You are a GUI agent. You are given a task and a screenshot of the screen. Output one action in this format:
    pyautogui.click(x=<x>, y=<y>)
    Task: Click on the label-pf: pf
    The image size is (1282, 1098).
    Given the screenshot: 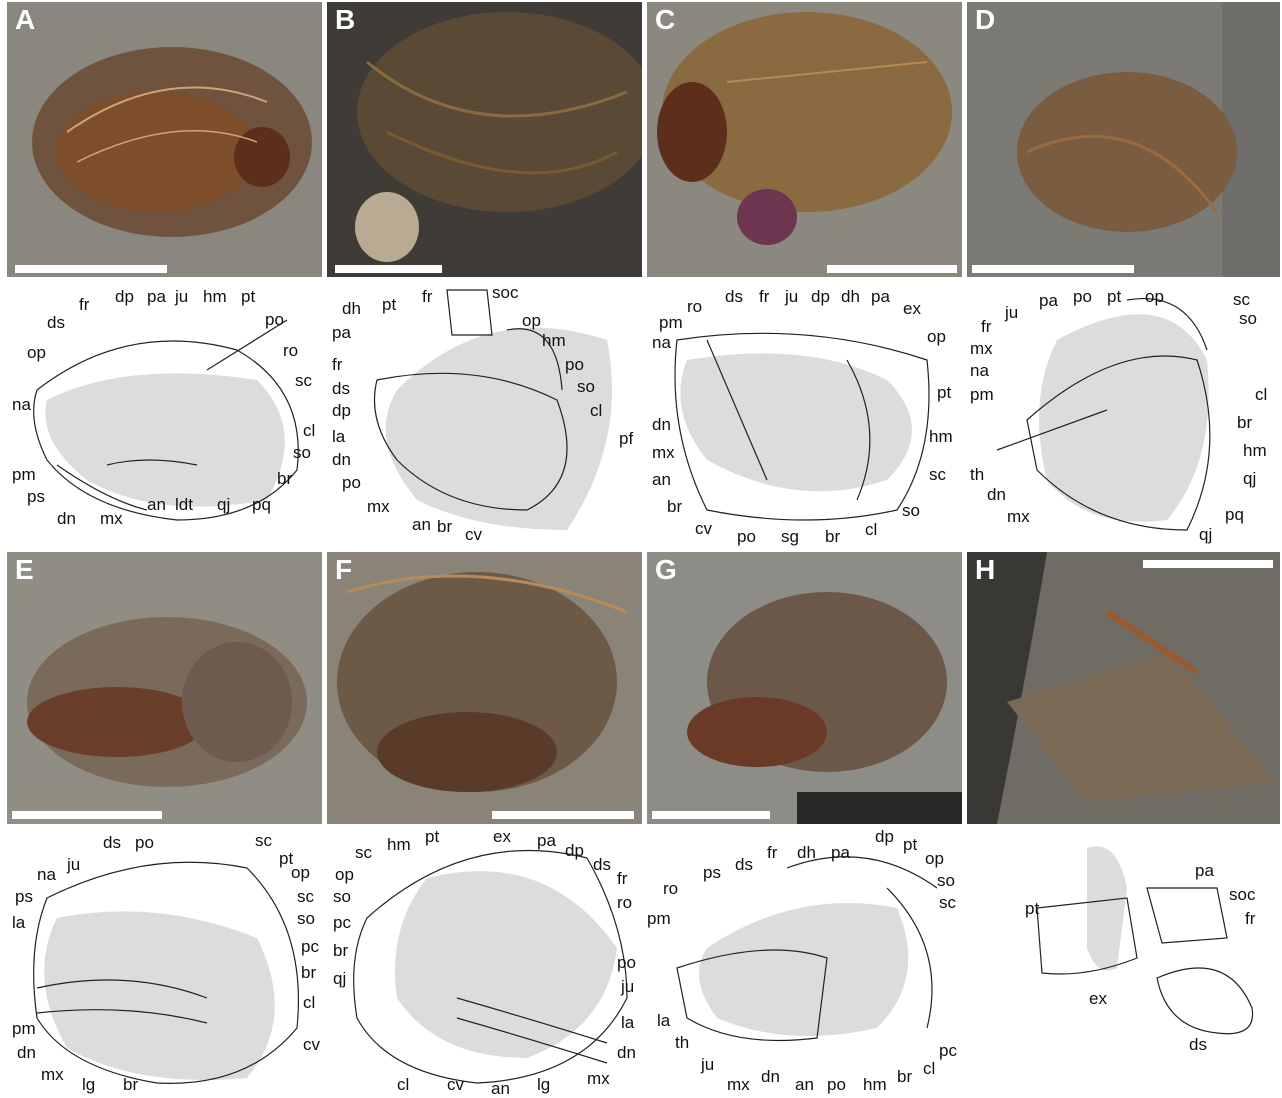 What is the action you would take?
    pyautogui.click(x=626, y=438)
    